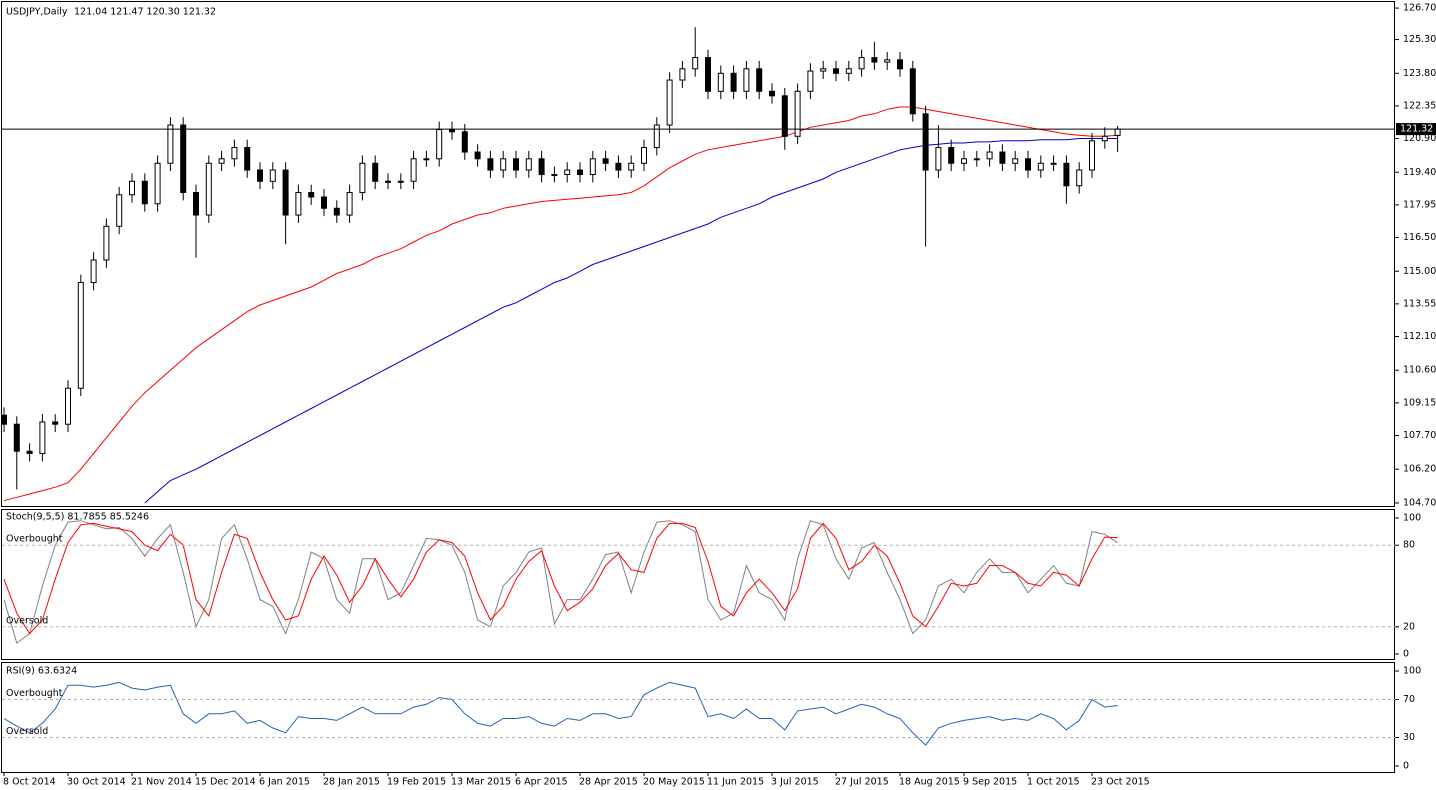  Describe the element at coordinates (1419, 172) in the screenshot. I see `y-tick-label: 119.40` at that location.